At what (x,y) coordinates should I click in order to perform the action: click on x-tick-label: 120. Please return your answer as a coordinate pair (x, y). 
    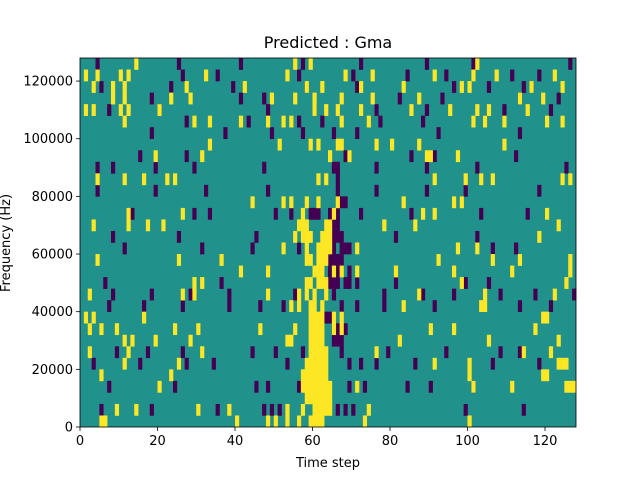
    Looking at the image, I should click on (545, 441).